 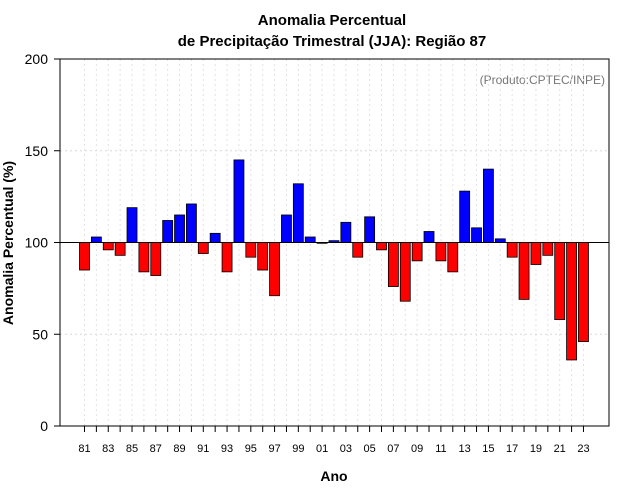 What do you see at coordinates (156, 449) in the screenshot?
I see `x-tick-label: 87` at bounding box center [156, 449].